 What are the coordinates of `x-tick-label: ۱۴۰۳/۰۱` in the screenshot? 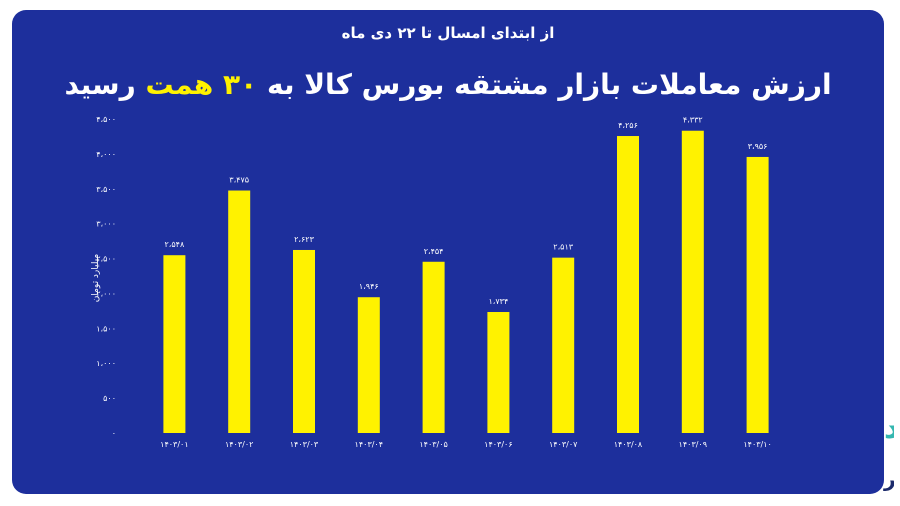 It's located at (174, 444).